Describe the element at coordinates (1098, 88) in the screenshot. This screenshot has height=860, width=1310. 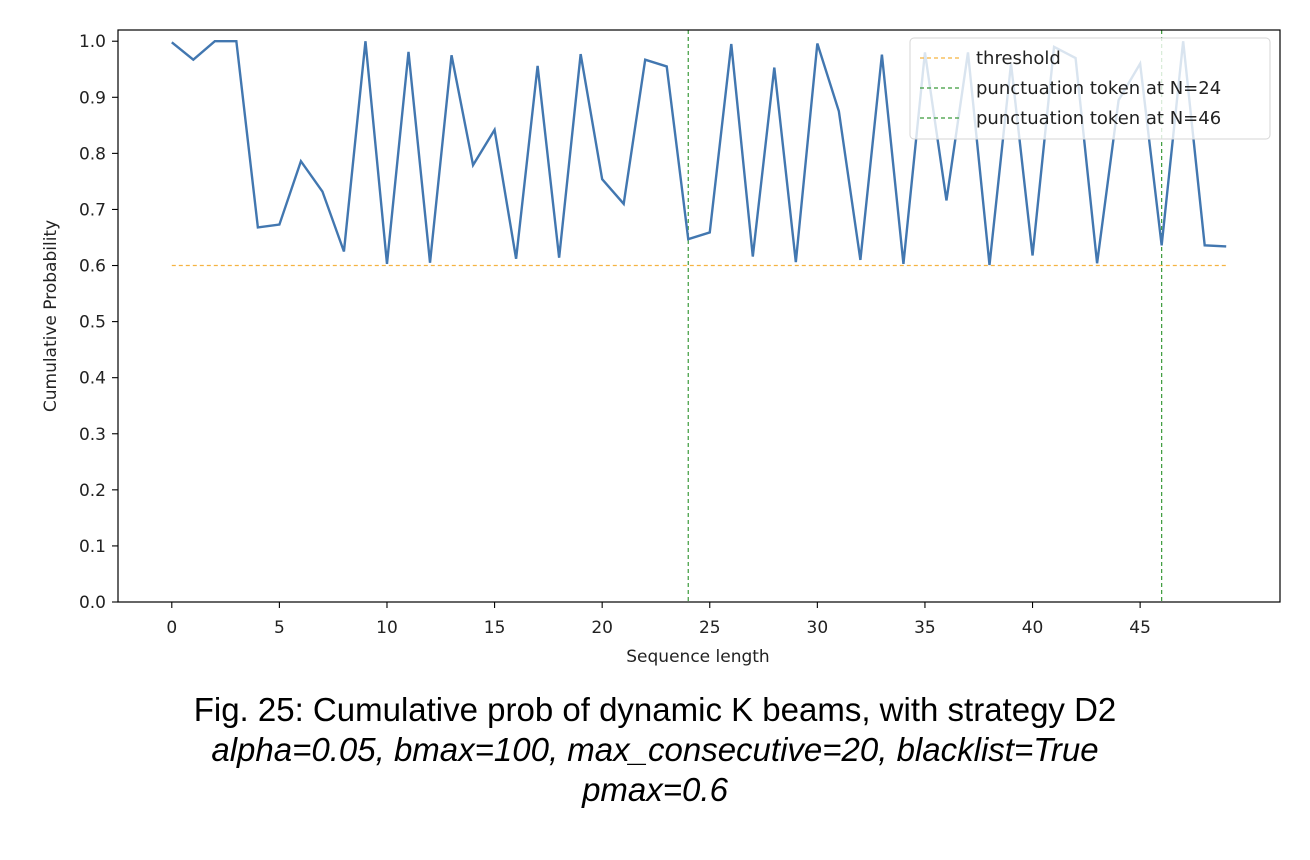
I see `legend-punctuation-24-label: punctuation token at N=24` at that location.